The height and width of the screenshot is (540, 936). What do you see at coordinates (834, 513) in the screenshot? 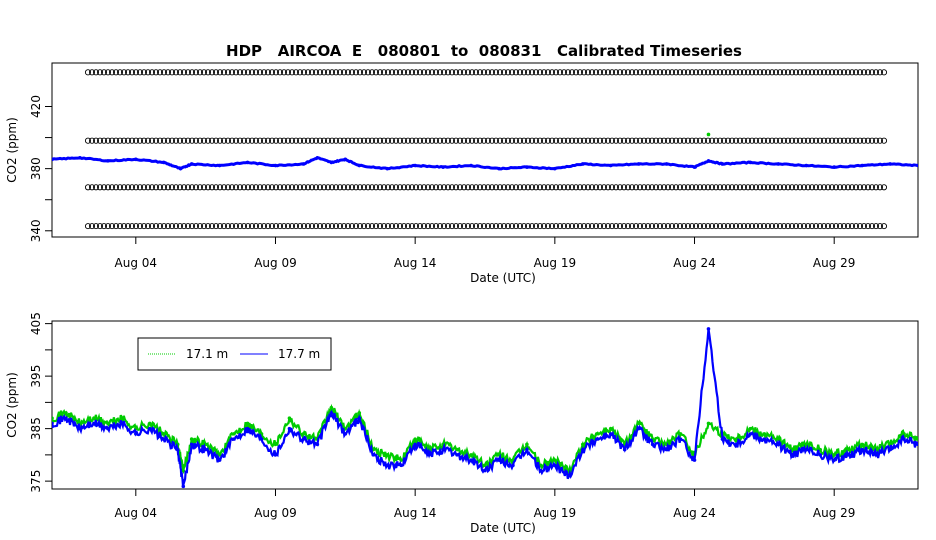
I see `x-tick-label: Aug 29` at bounding box center [834, 513].